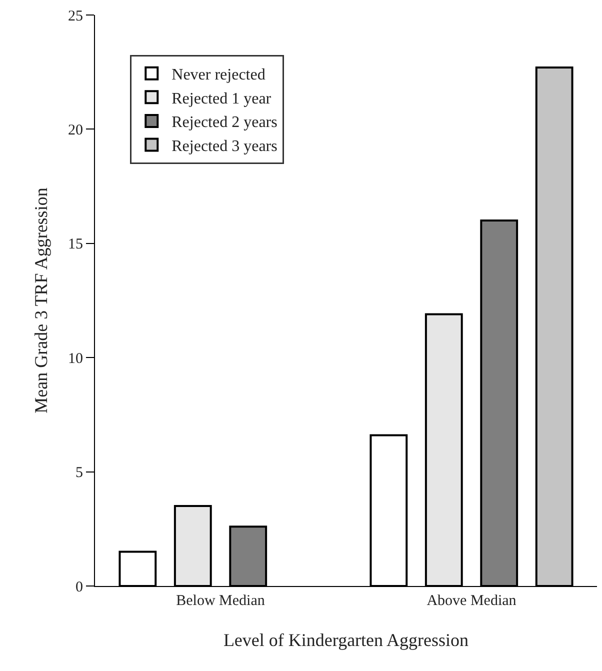  What do you see at coordinates (221, 601) in the screenshot?
I see `x-tick-label: Below Median` at bounding box center [221, 601].